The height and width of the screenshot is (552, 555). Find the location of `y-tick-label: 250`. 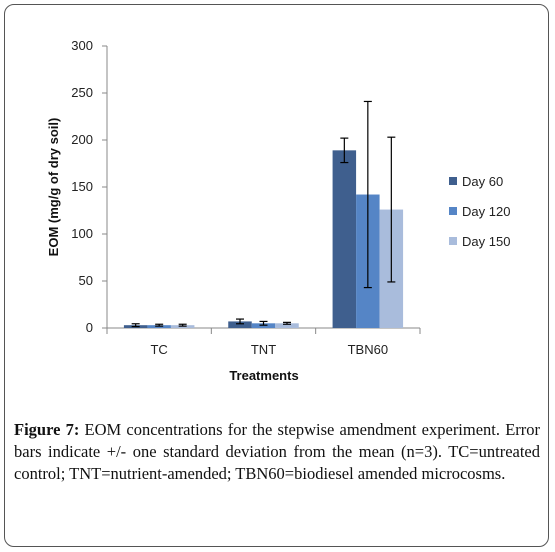

y-tick-label: 250 is located at coordinates (82, 92).